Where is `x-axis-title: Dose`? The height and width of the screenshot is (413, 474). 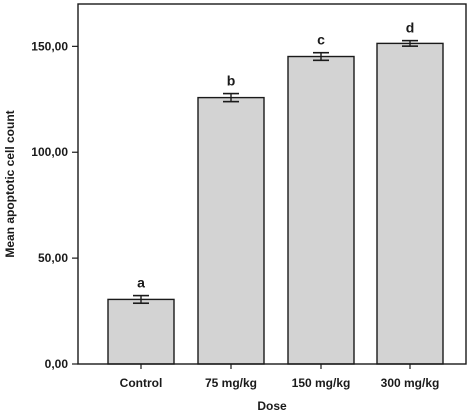
x-axis-title: Dose is located at coordinates (272, 406).